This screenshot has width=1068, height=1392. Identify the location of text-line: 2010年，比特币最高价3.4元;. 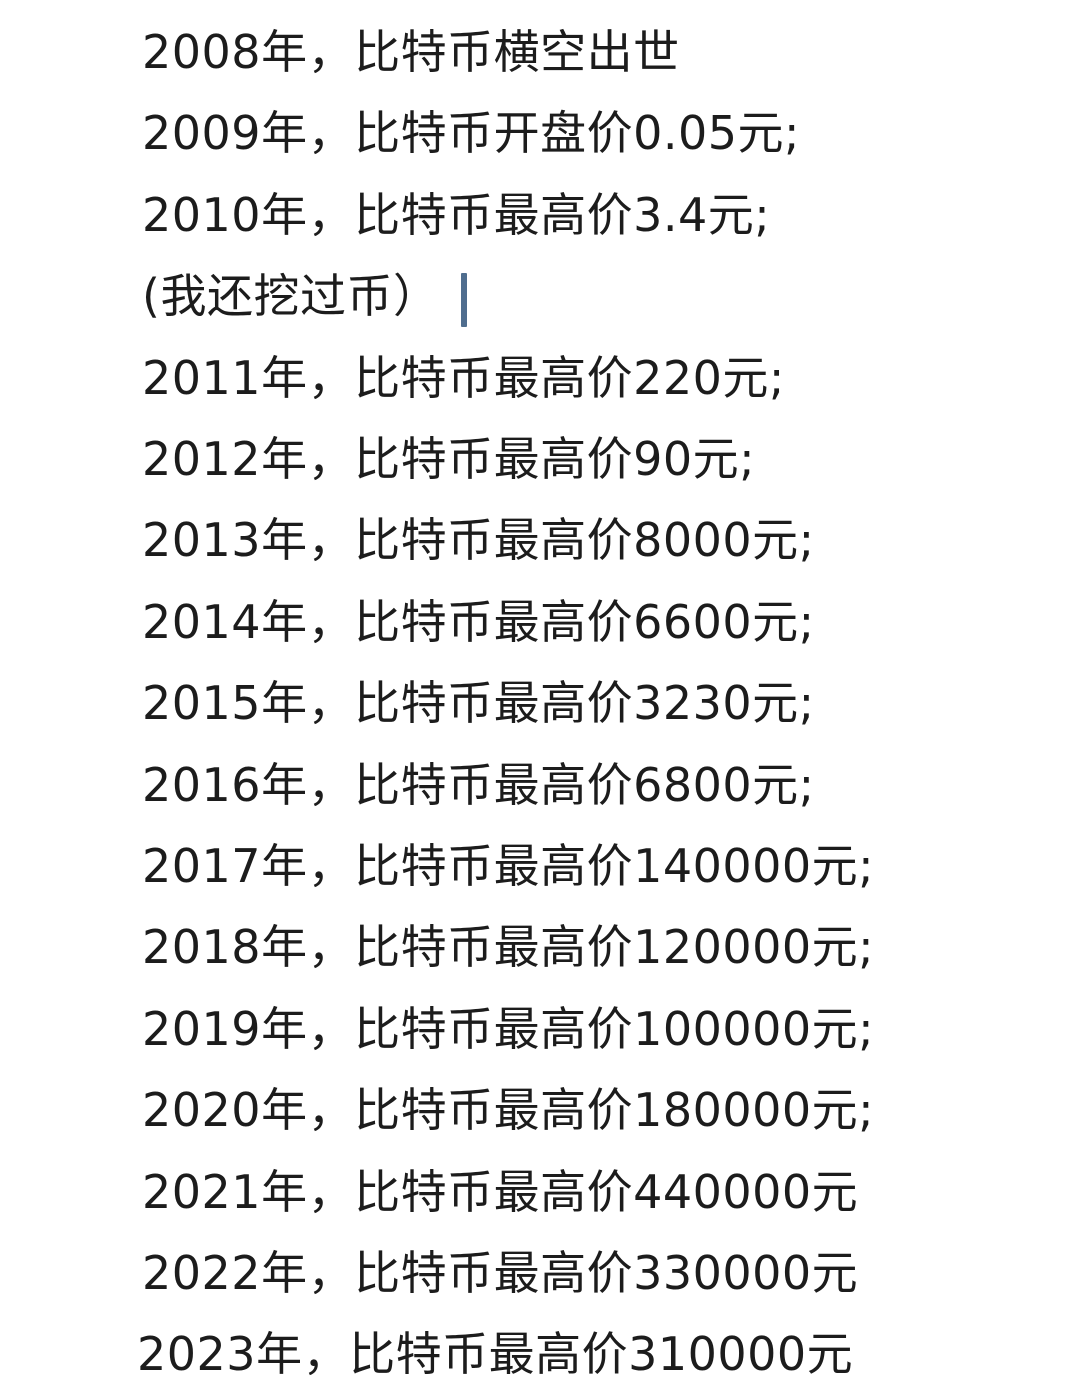
(456, 215).